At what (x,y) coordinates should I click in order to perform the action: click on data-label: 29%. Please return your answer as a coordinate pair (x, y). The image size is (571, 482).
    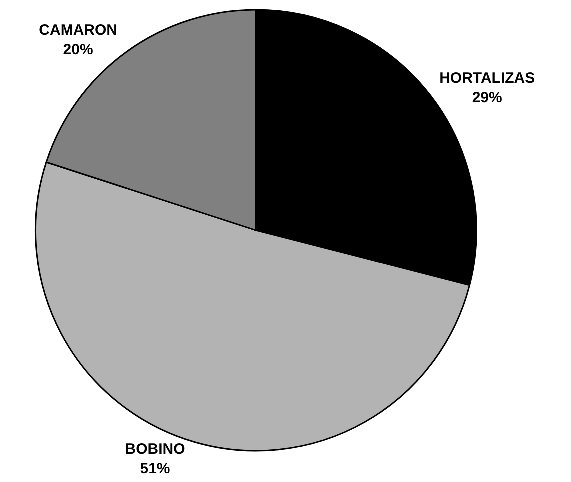
    Looking at the image, I should click on (487, 98).